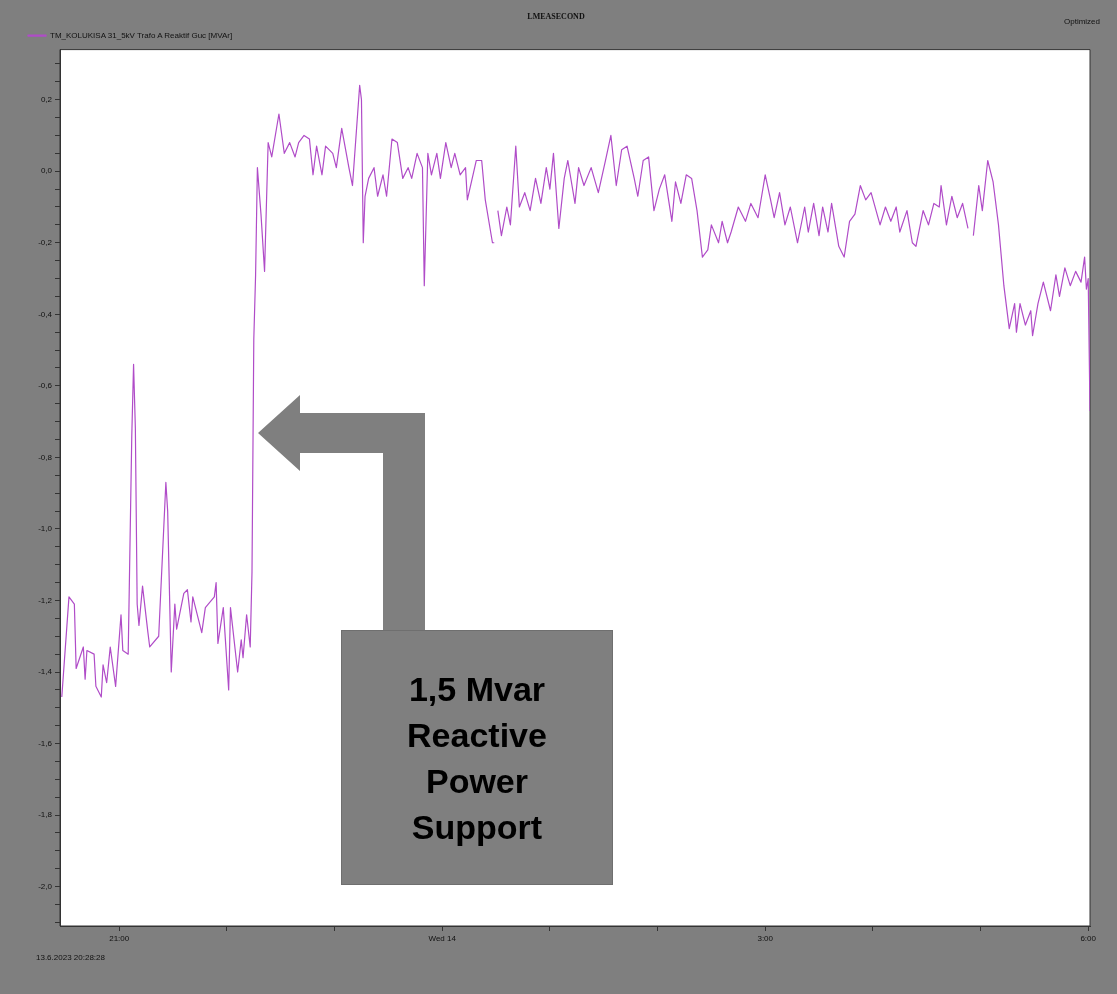 The image size is (1117, 994). Describe the element at coordinates (45, 314) in the screenshot. I see `y-tick-label: -0,4` at that location.